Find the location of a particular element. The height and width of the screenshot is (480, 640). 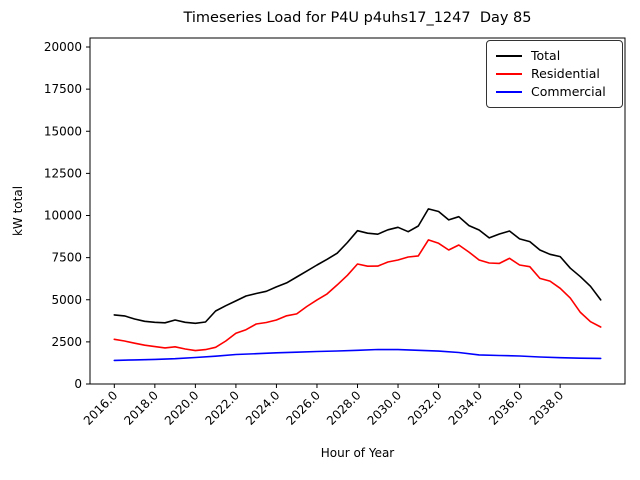

legend-label-commercial: Commercial is located at coordinates (568, 91).